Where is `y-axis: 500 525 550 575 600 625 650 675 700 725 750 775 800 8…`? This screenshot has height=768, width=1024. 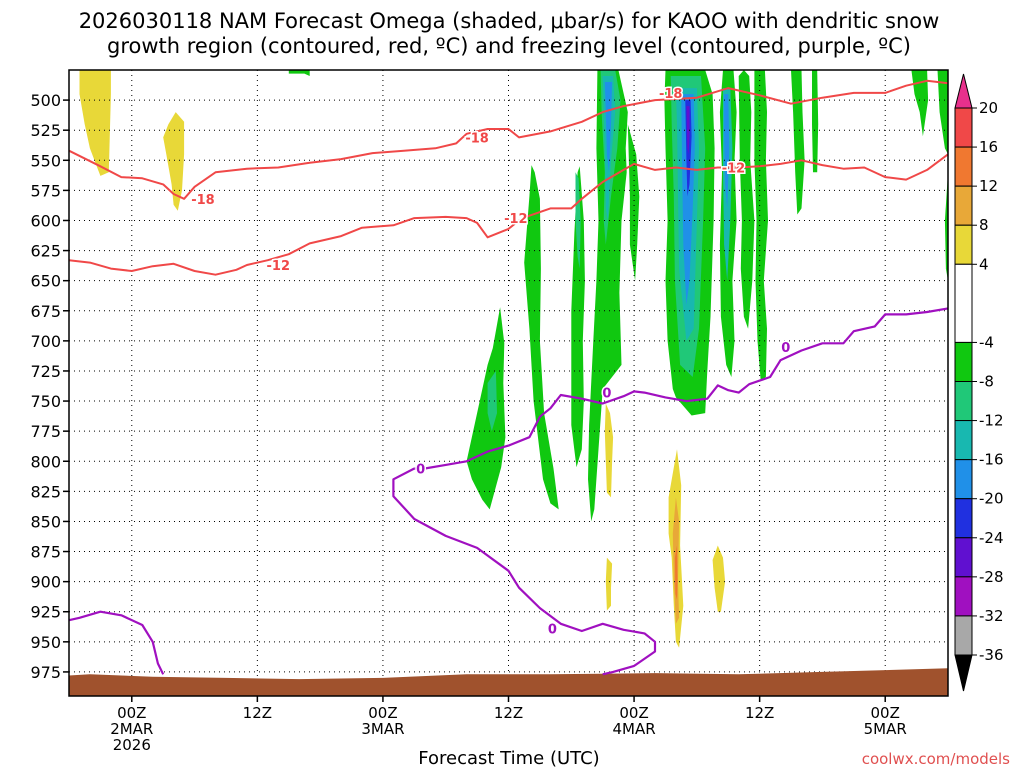
y-axis: 500 525 550 575 600 625 650 675 700 725 750 775 800 8… is located at coordinates (49, 386).